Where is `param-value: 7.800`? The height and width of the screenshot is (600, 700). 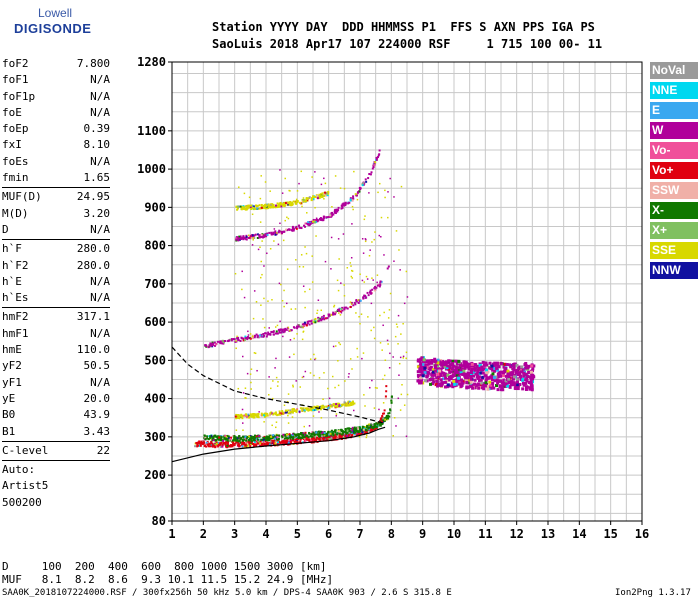 param-value: 7.800 is located at coordinates (93, 63).